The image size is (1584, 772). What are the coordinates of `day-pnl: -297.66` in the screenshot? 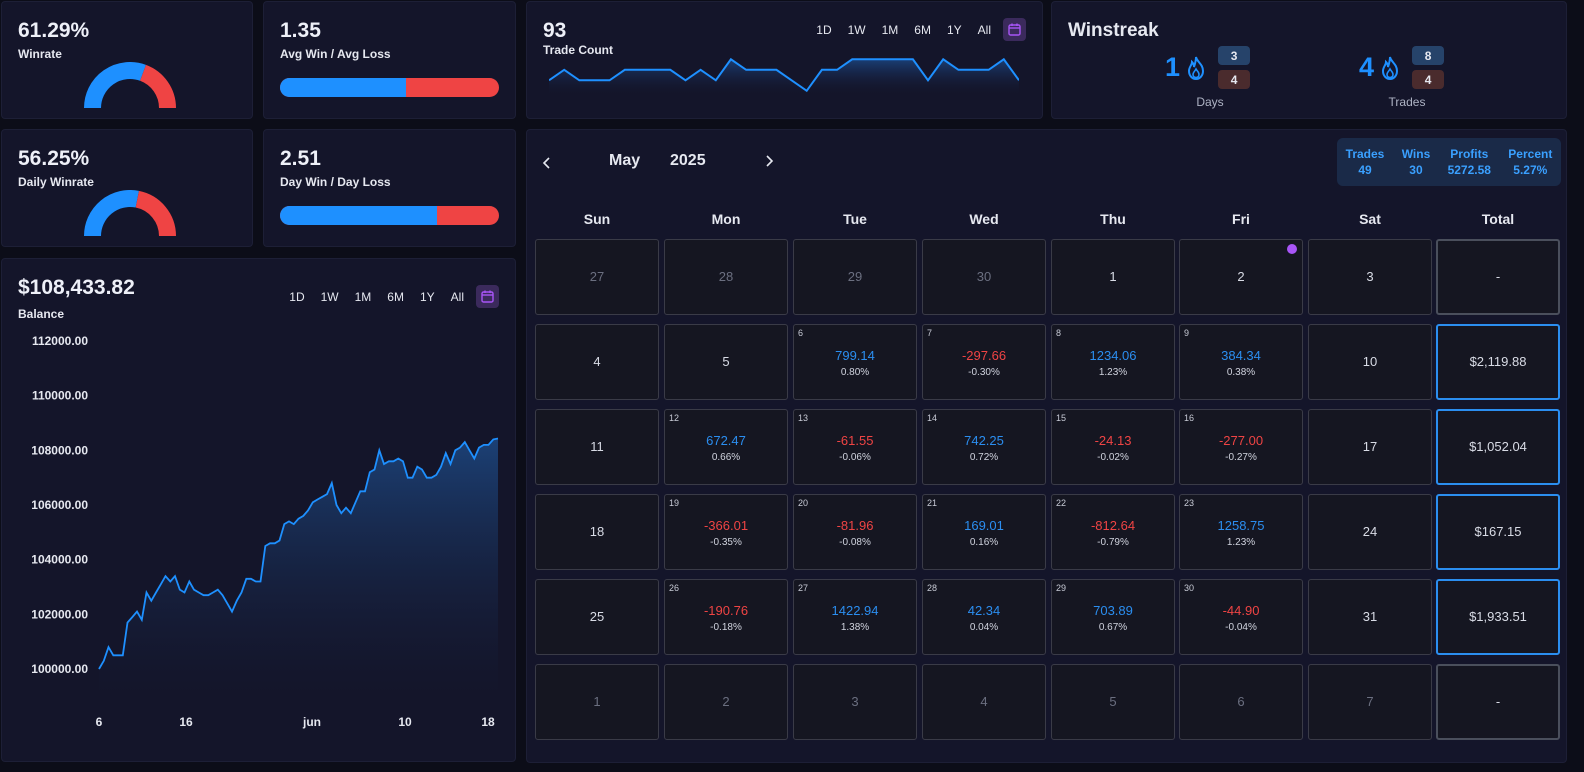 It's located at (984, 355).